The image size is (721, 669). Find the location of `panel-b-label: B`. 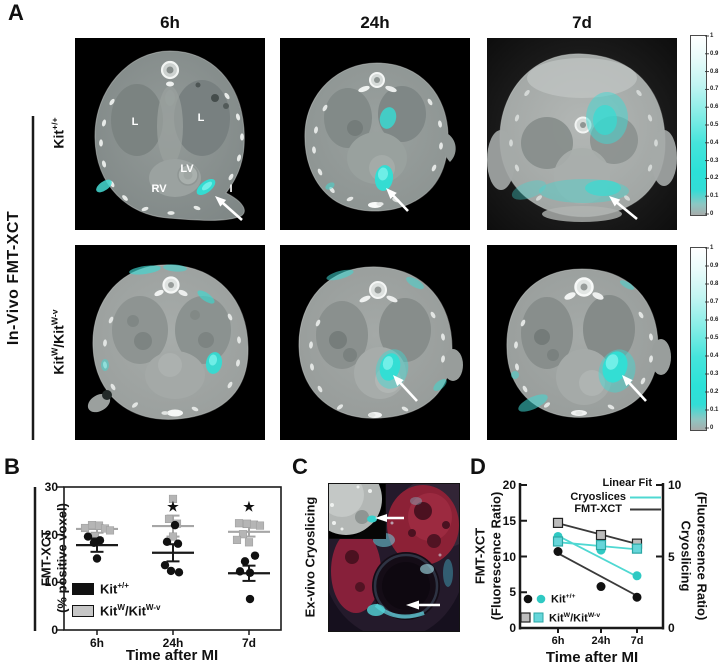

panel-b-label: B is located at coordinates (12, 466).